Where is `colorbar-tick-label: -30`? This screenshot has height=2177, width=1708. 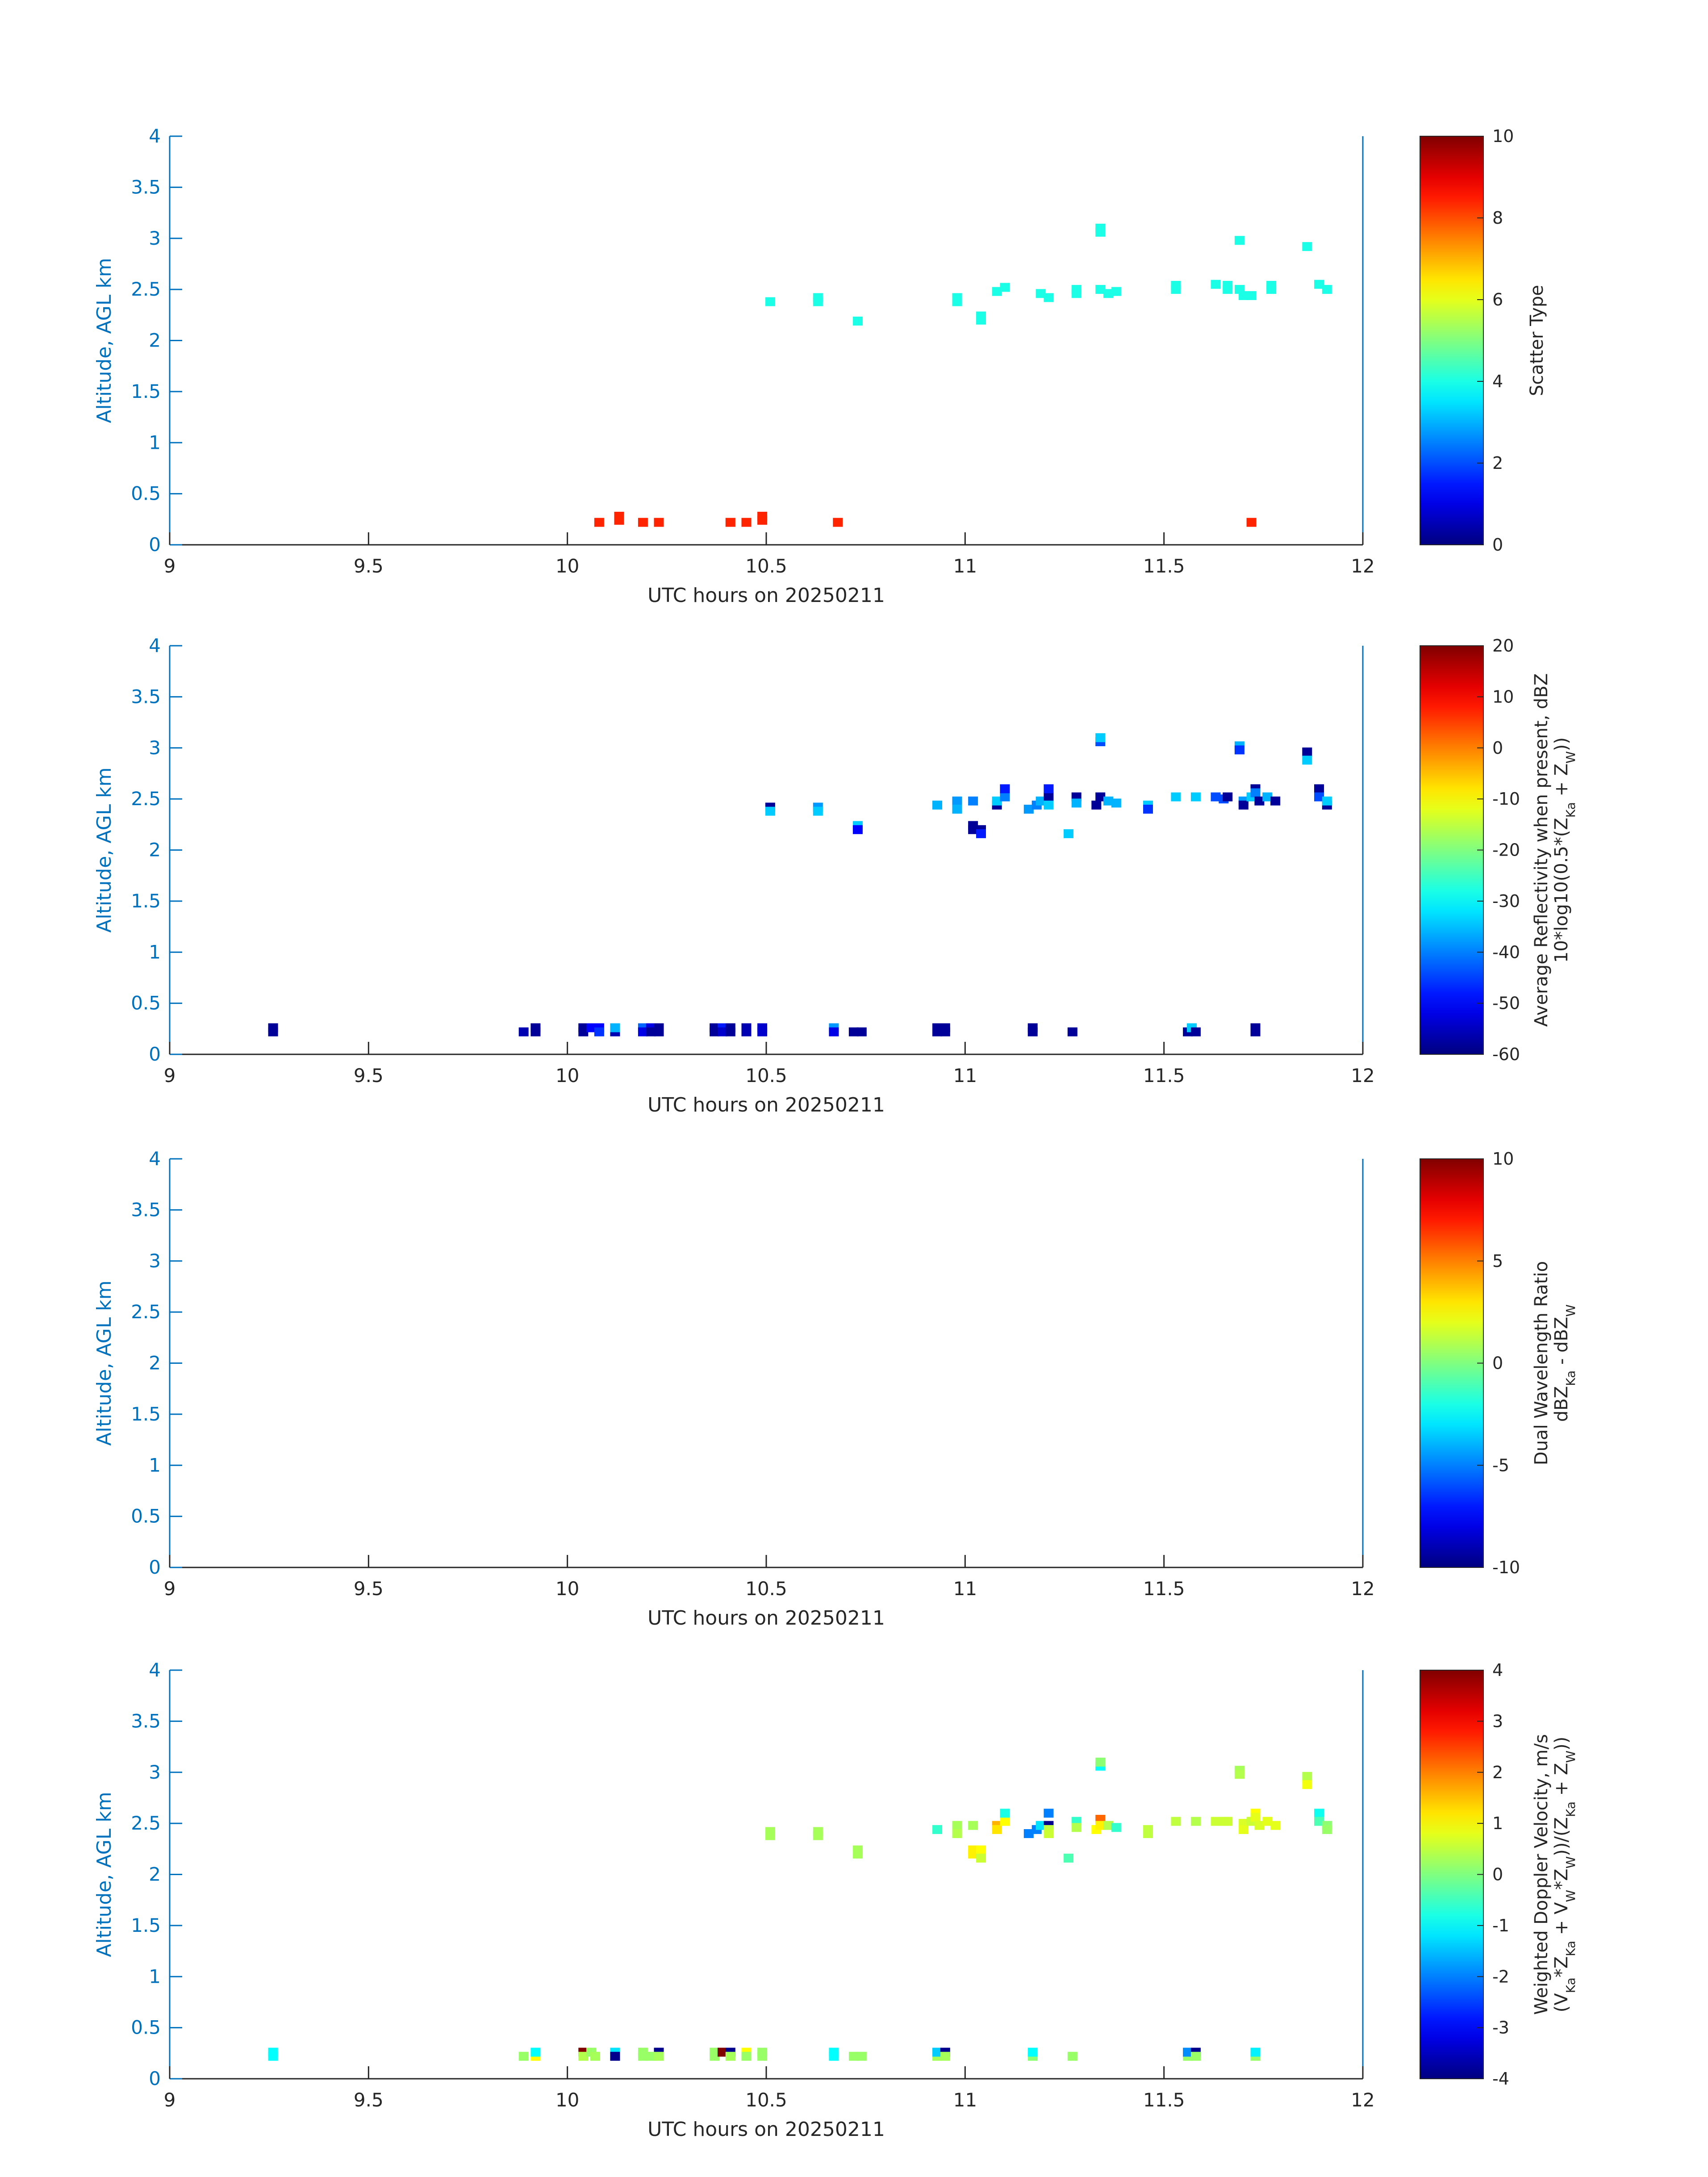
colorbar-tick-label: -30 is located at coordinates (1506, 901).